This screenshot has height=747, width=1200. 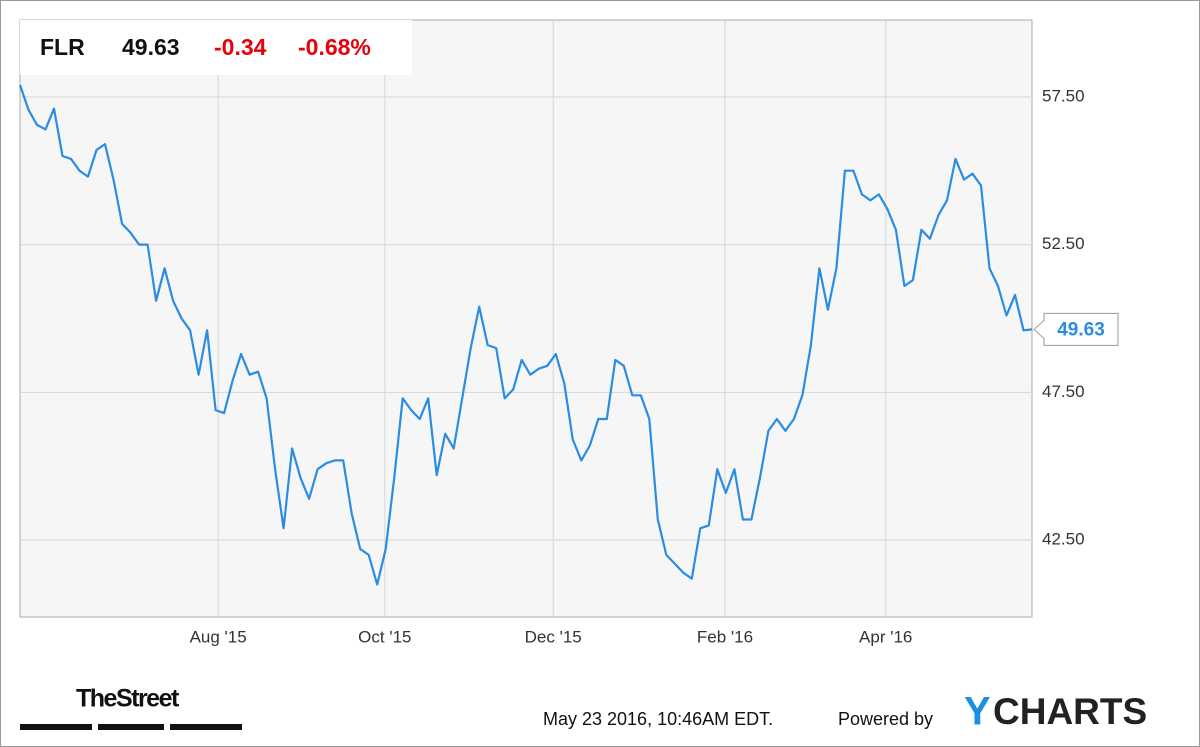 What do you see at coordinates (658, 719) in the screenshot?
I see `timestamp: May 23 2016, 10:46AM EDT.` at bounding box center [658, 719].